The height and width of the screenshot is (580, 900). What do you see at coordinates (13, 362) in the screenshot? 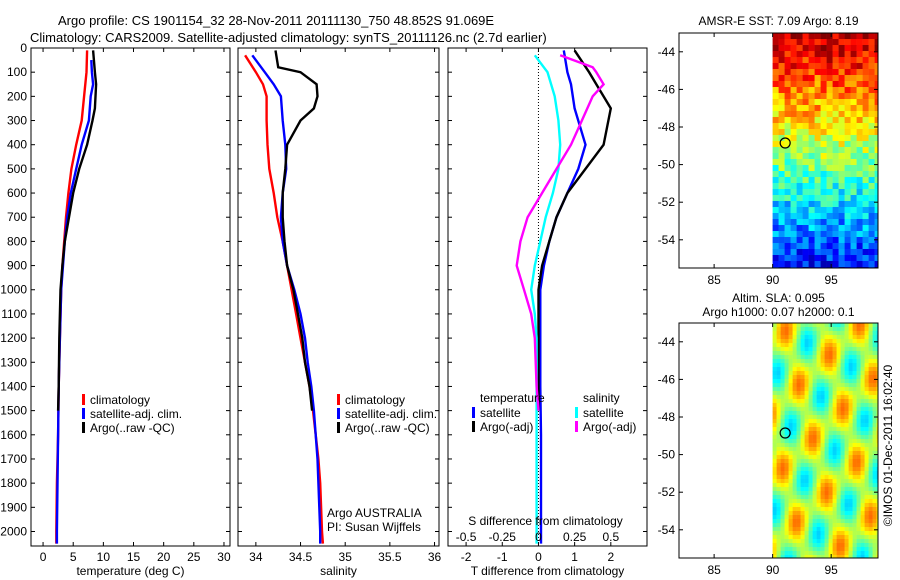
I see `y-tick-label: 1300` at bounding box center [13, 362].